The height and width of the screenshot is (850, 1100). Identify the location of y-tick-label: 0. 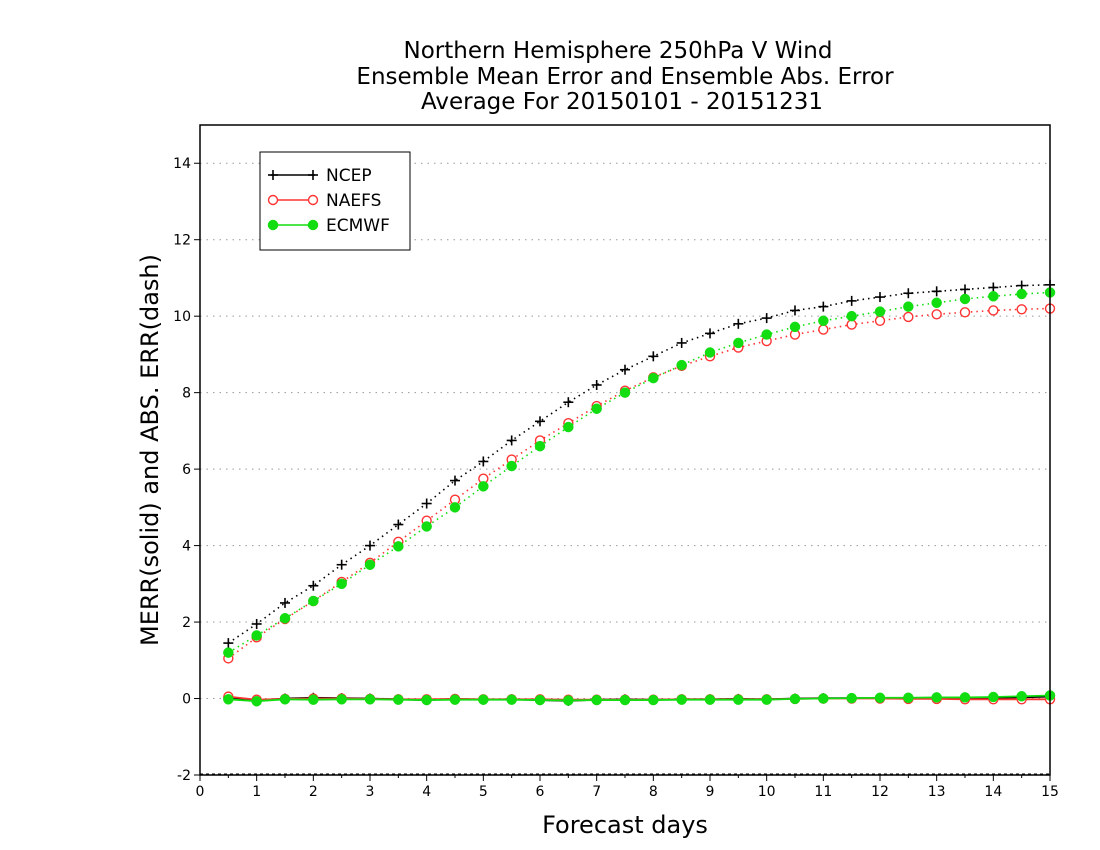
(186, 700).